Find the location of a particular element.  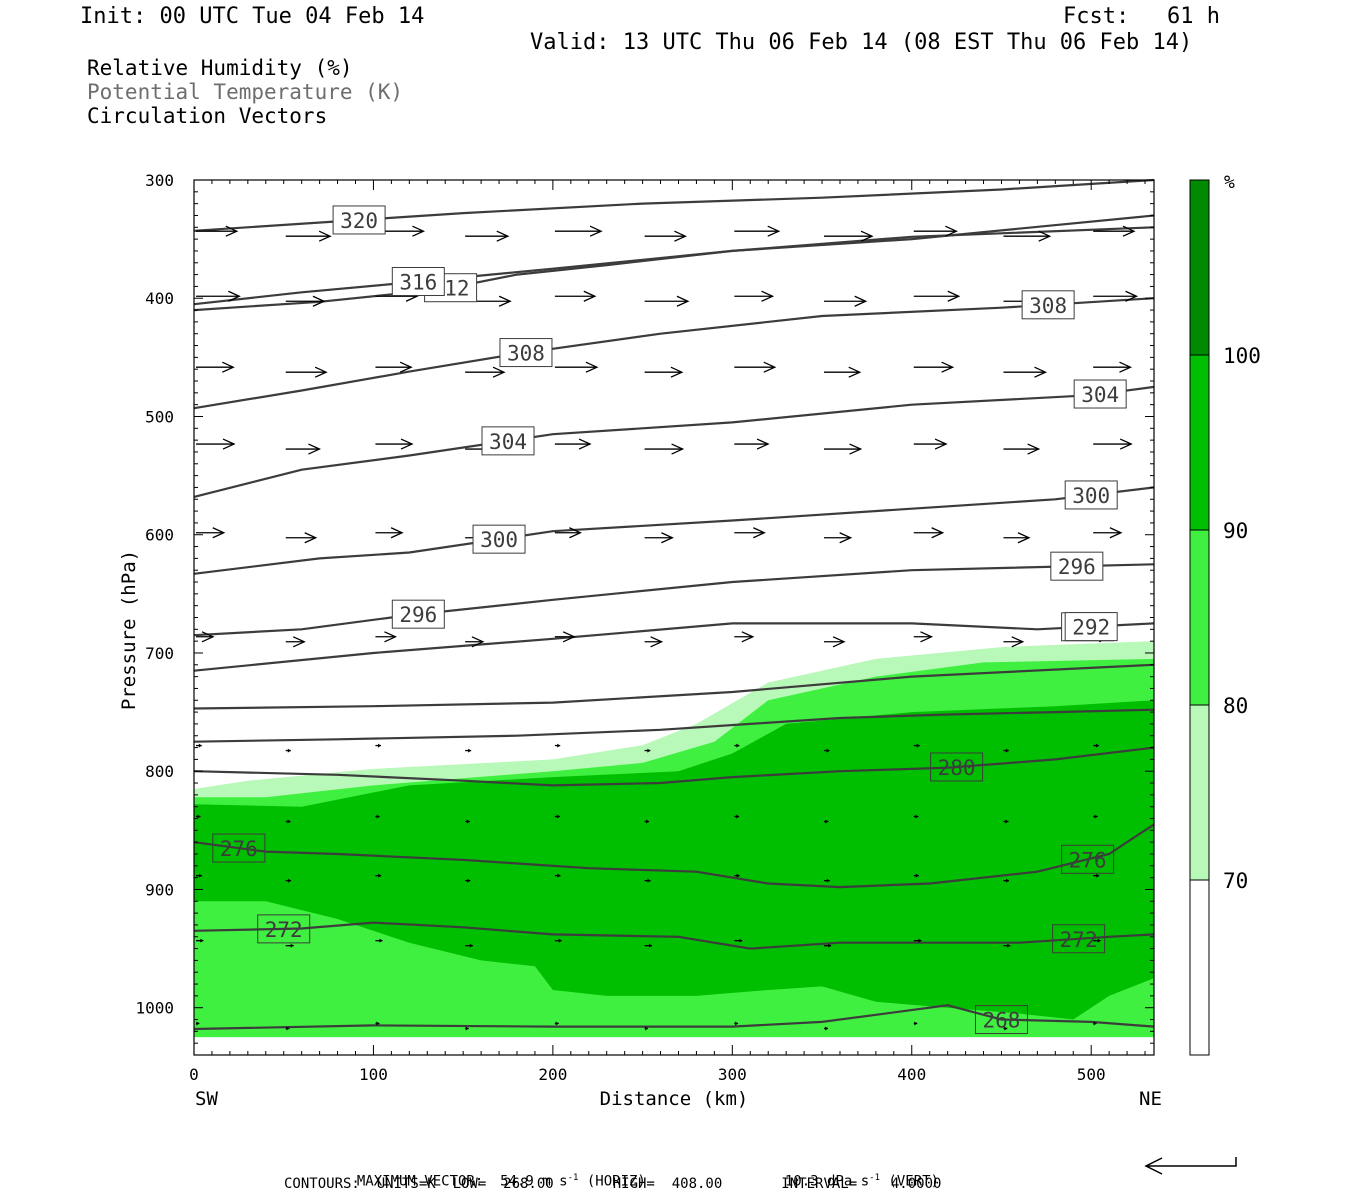

contour-label-text: 300 is located at coordinates (1091, 496).